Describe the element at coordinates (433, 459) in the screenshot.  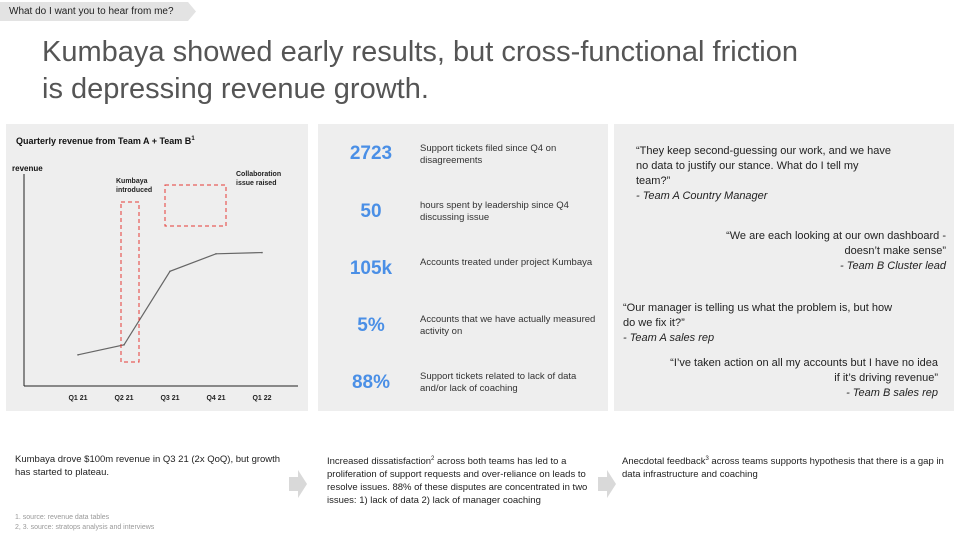
I see `stats-conclusion-footnote: 2` at that location.